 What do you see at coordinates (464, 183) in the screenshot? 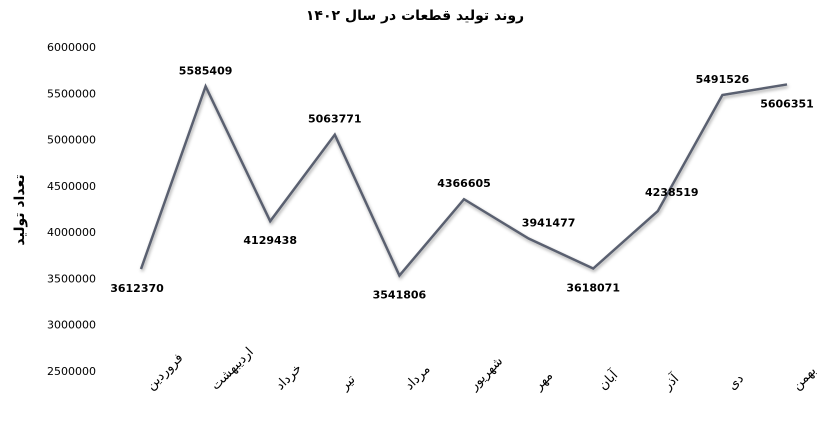
I see `value-label: 4366605` at bounding box center [464, 183].